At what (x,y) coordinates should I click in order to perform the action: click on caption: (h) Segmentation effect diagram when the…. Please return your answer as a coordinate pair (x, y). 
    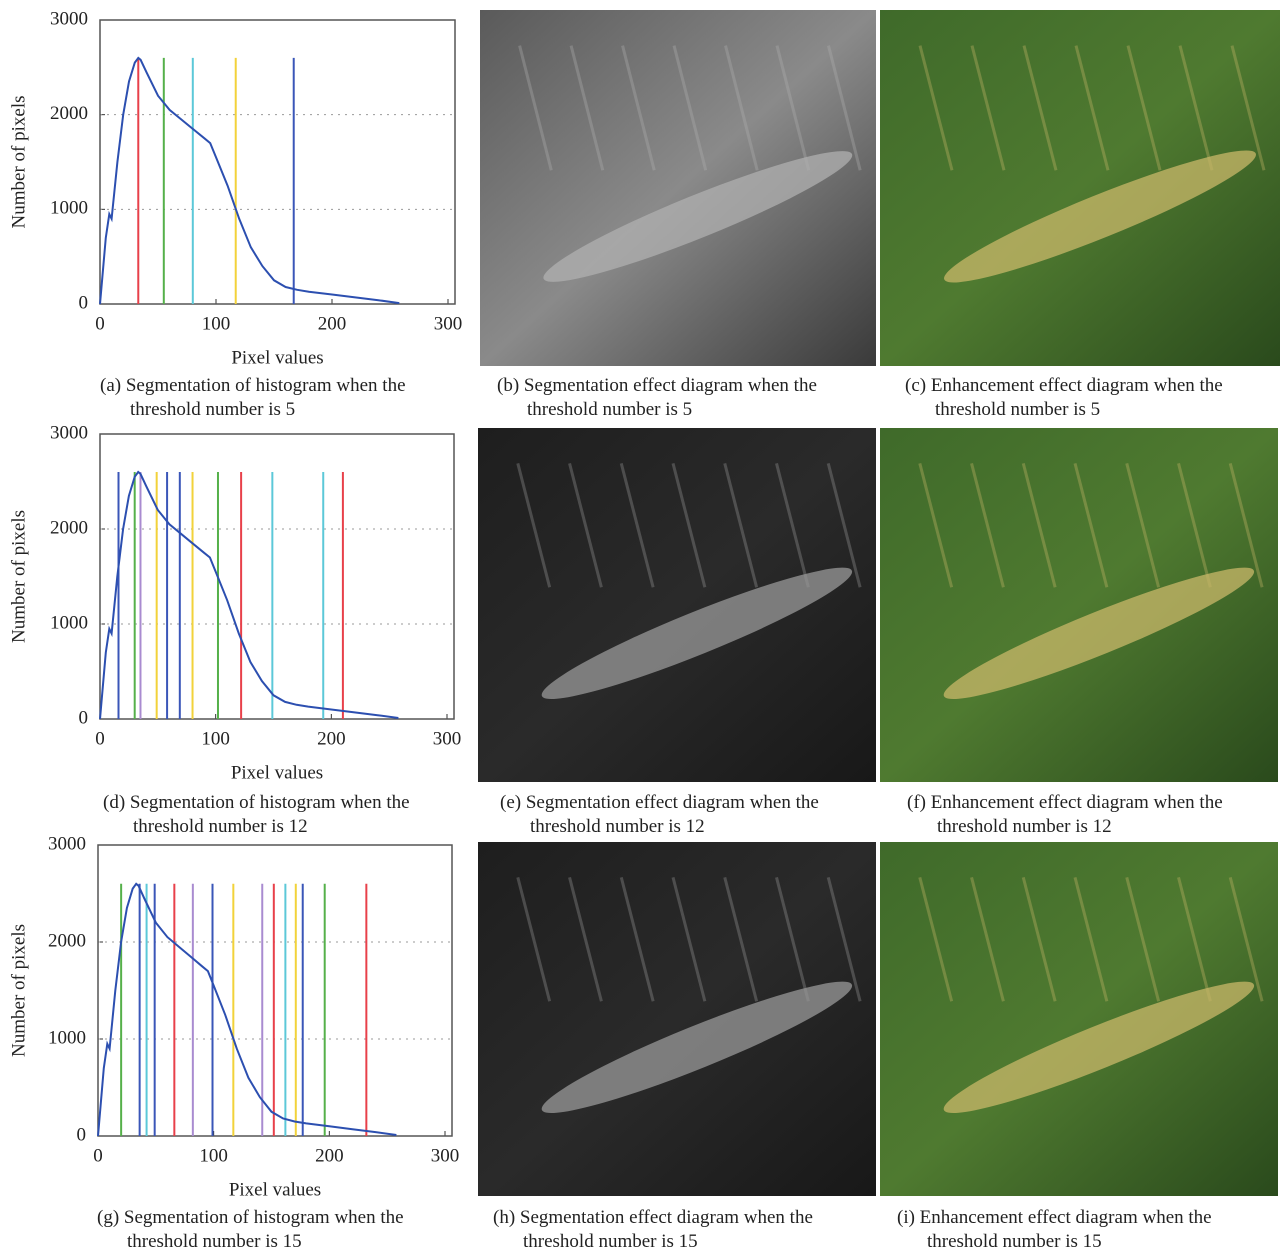
    Looking at the image, I should click on (653, 1229).